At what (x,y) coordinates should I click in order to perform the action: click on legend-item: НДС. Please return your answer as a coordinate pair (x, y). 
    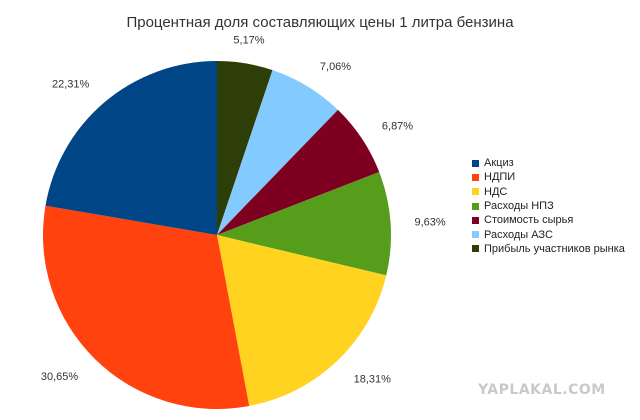
    Looking at the image, I should click on (548, 192).